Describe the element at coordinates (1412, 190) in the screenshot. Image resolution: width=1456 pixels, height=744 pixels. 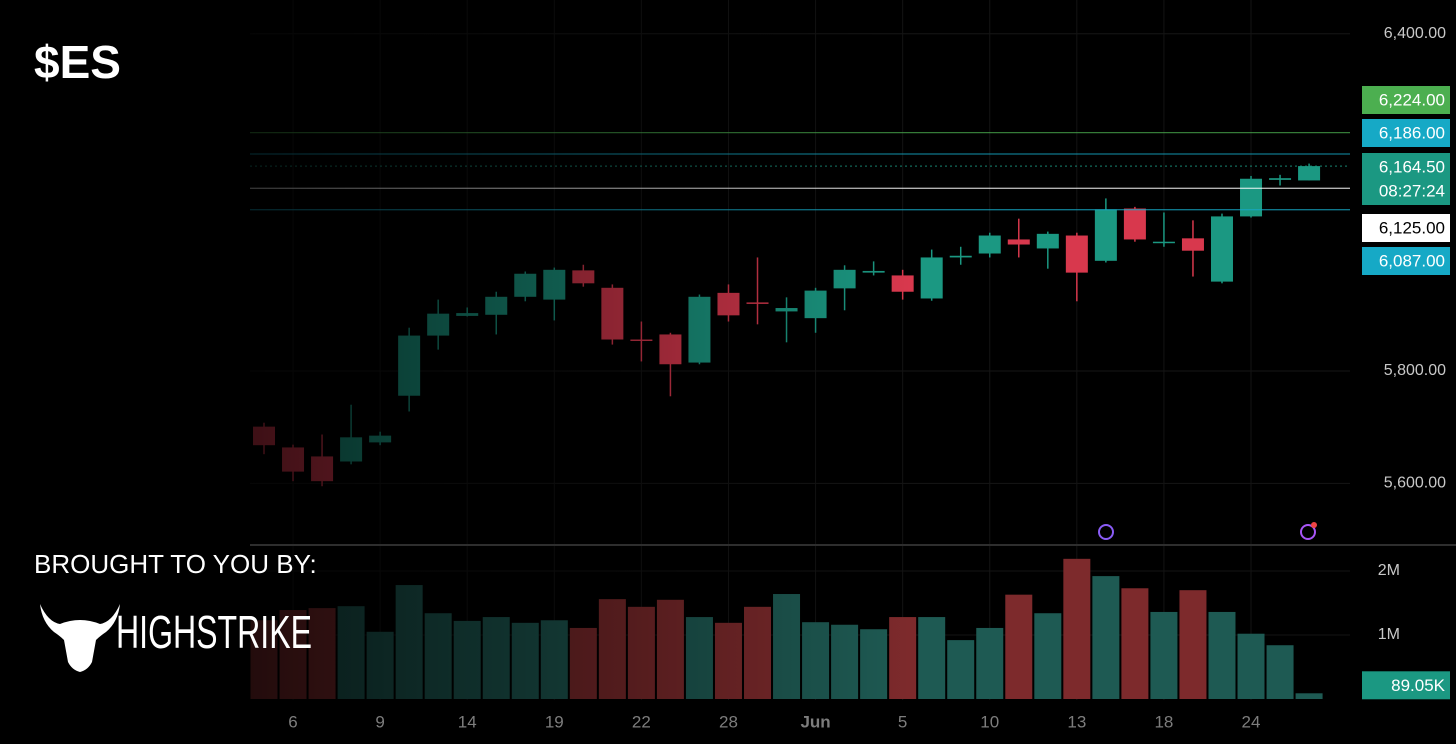
I see `countdown-label: 08:27:24` at that location.